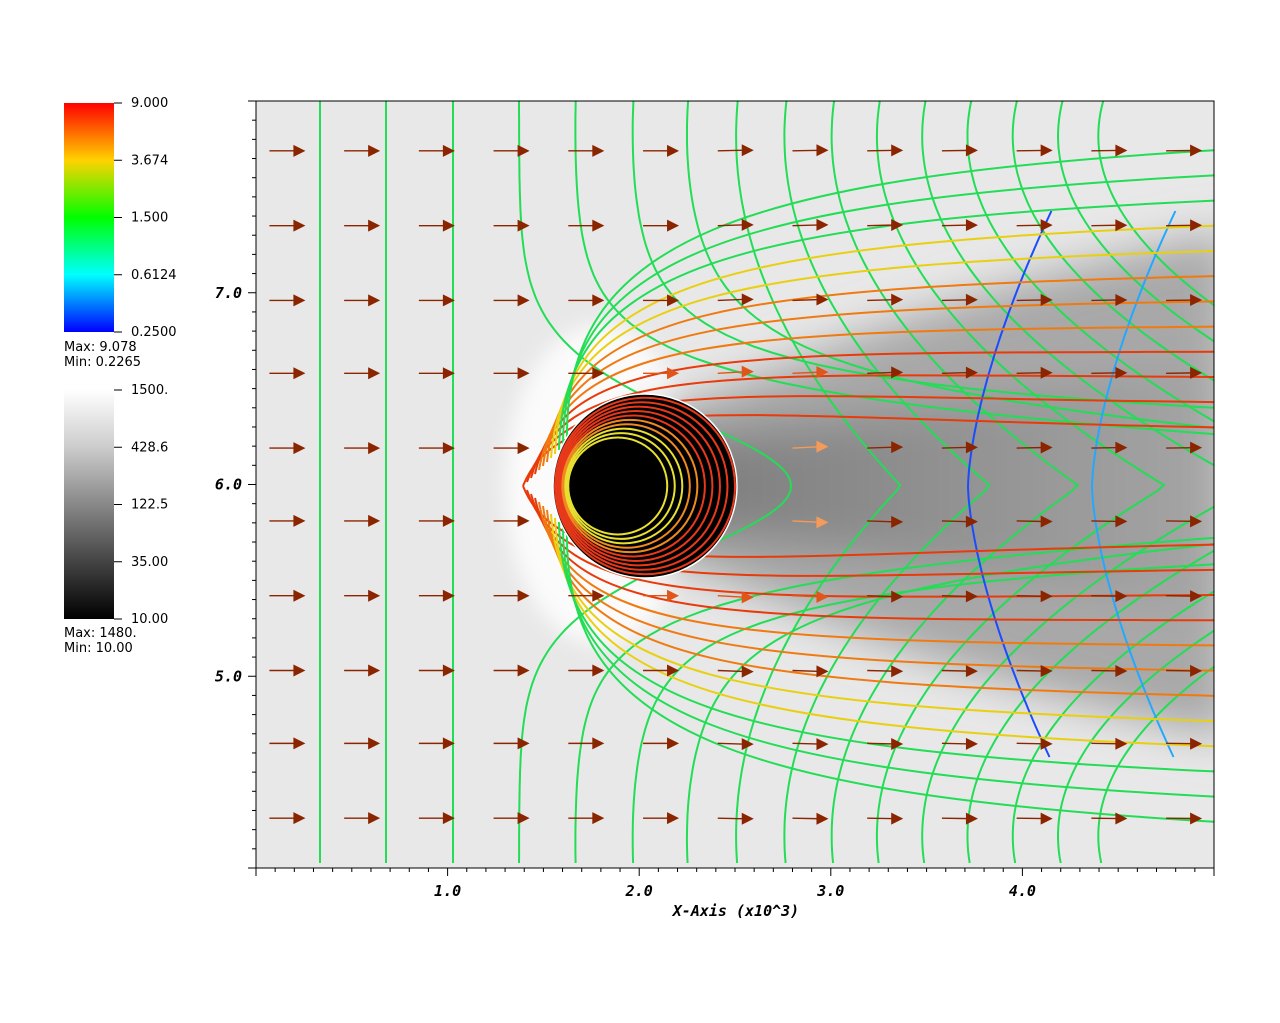  Describe the element at coordinates (149, 103) in the screenshot. I see `colorbar-tick-label: 9.000` at that location.